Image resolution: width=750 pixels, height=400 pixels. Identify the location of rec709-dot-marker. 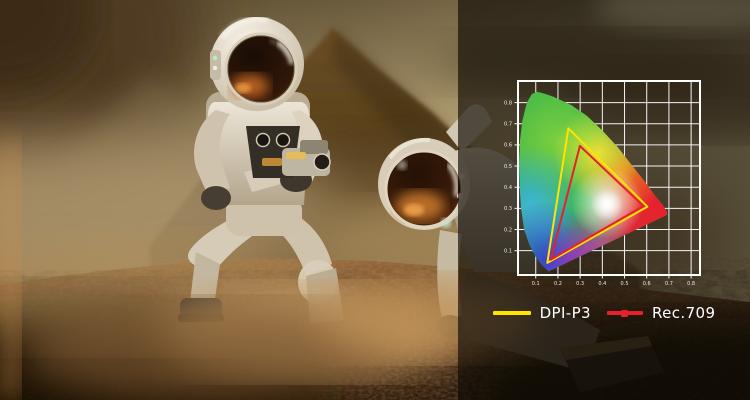
(625, 313).